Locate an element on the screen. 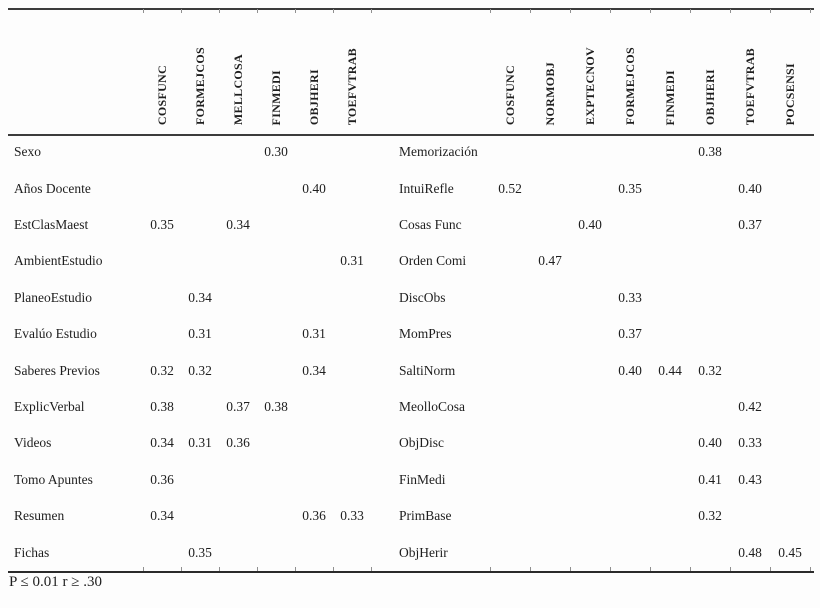  column-header-label: POCSENSI is located at coordinates (789, 93).